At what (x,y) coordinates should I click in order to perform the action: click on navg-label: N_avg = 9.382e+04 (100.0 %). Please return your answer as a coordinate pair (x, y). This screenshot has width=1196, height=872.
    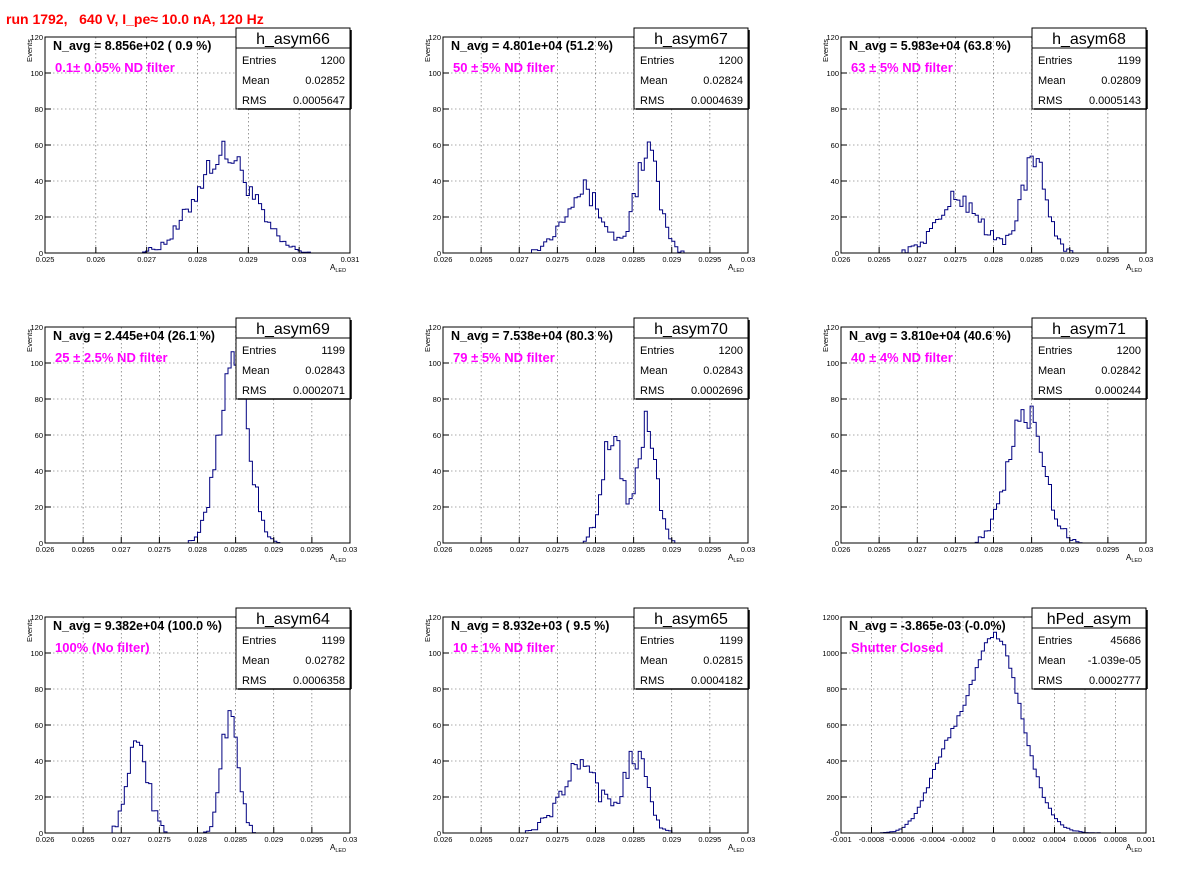
    Looking at the image, I should click on (137, 626).